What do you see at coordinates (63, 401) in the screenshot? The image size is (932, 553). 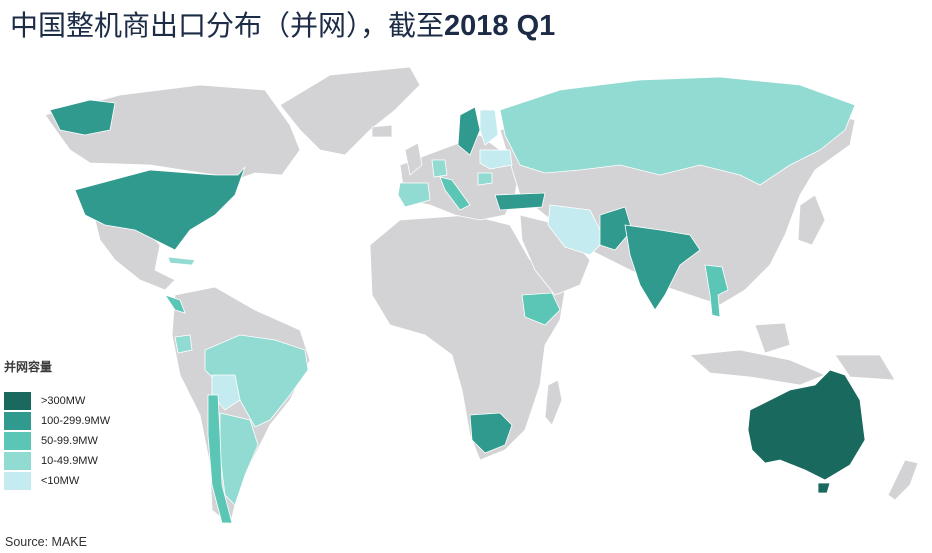 I see `legend-label: >300MW` at bounding box center [63, 401].